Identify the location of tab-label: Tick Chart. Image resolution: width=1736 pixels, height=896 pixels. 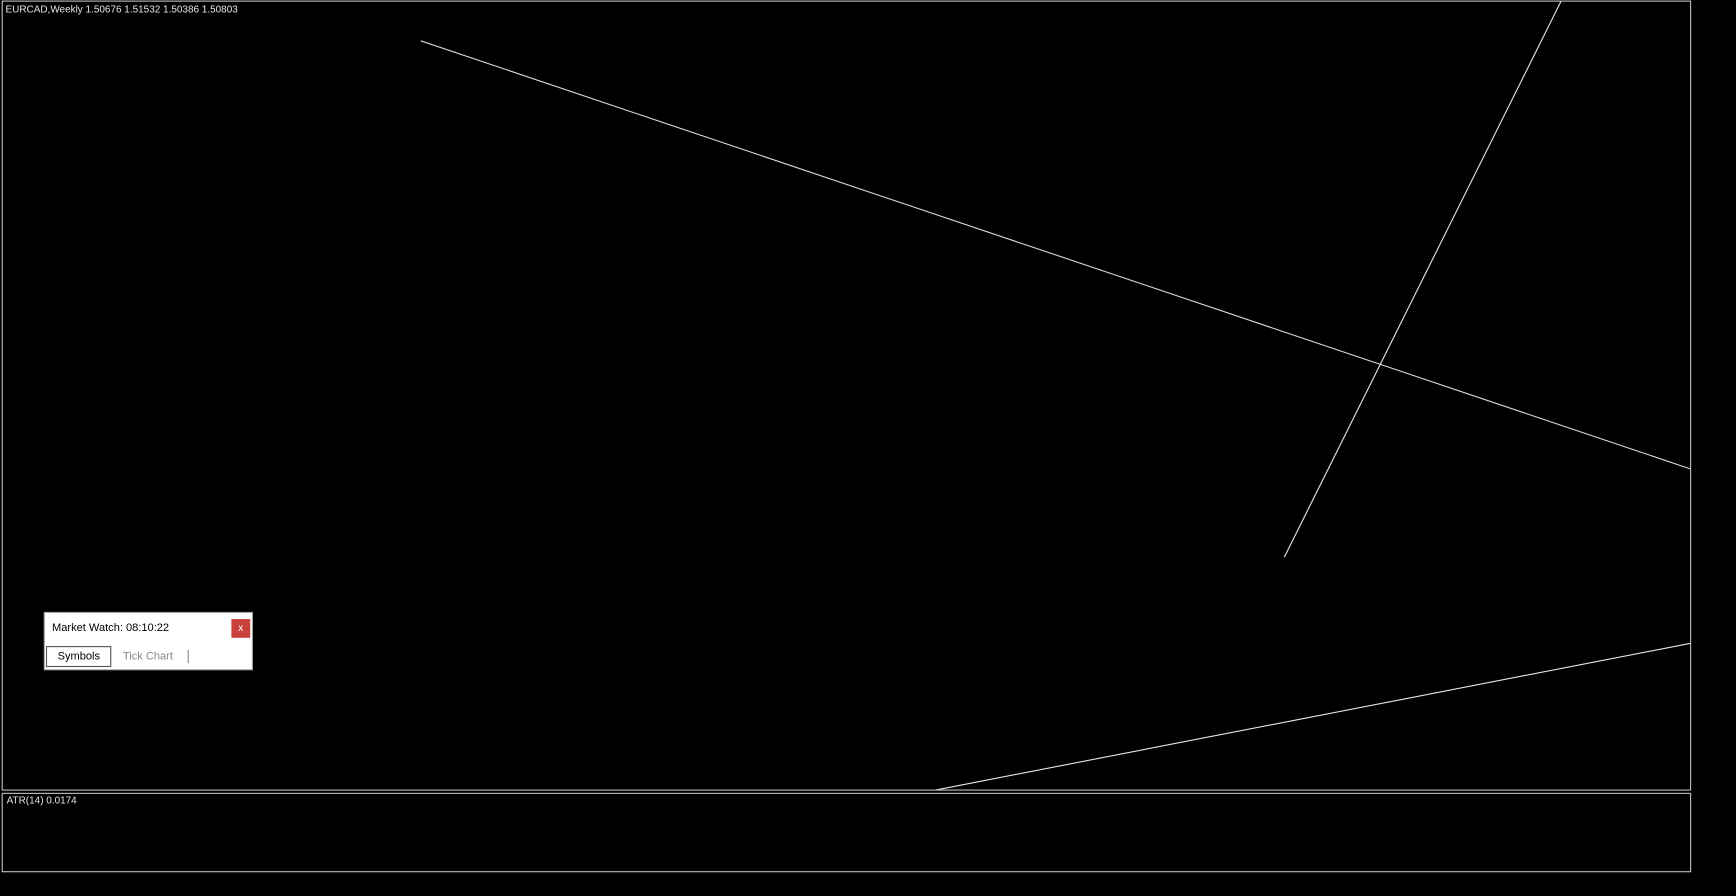
(148, 656).